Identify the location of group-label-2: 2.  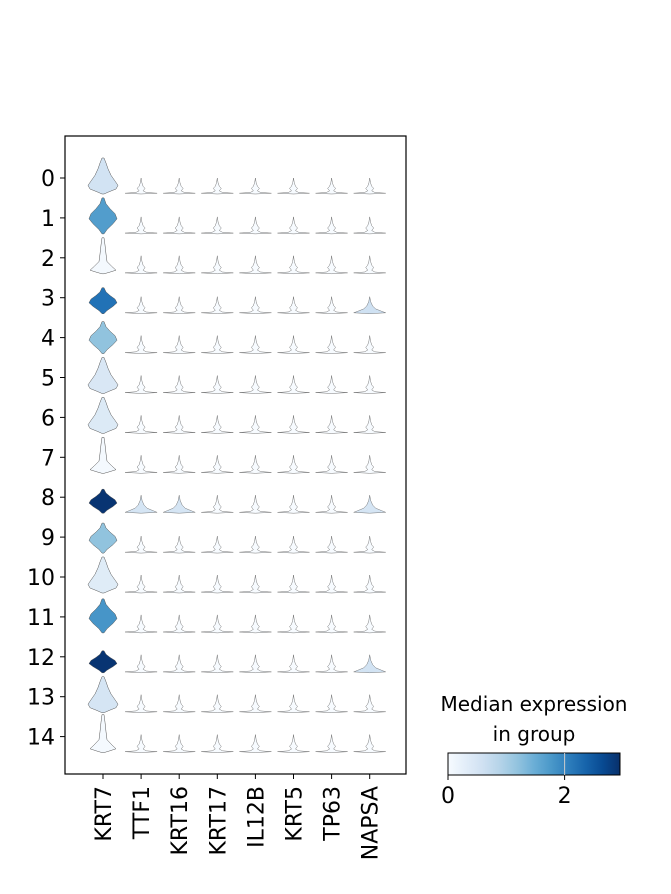
(48, 259).